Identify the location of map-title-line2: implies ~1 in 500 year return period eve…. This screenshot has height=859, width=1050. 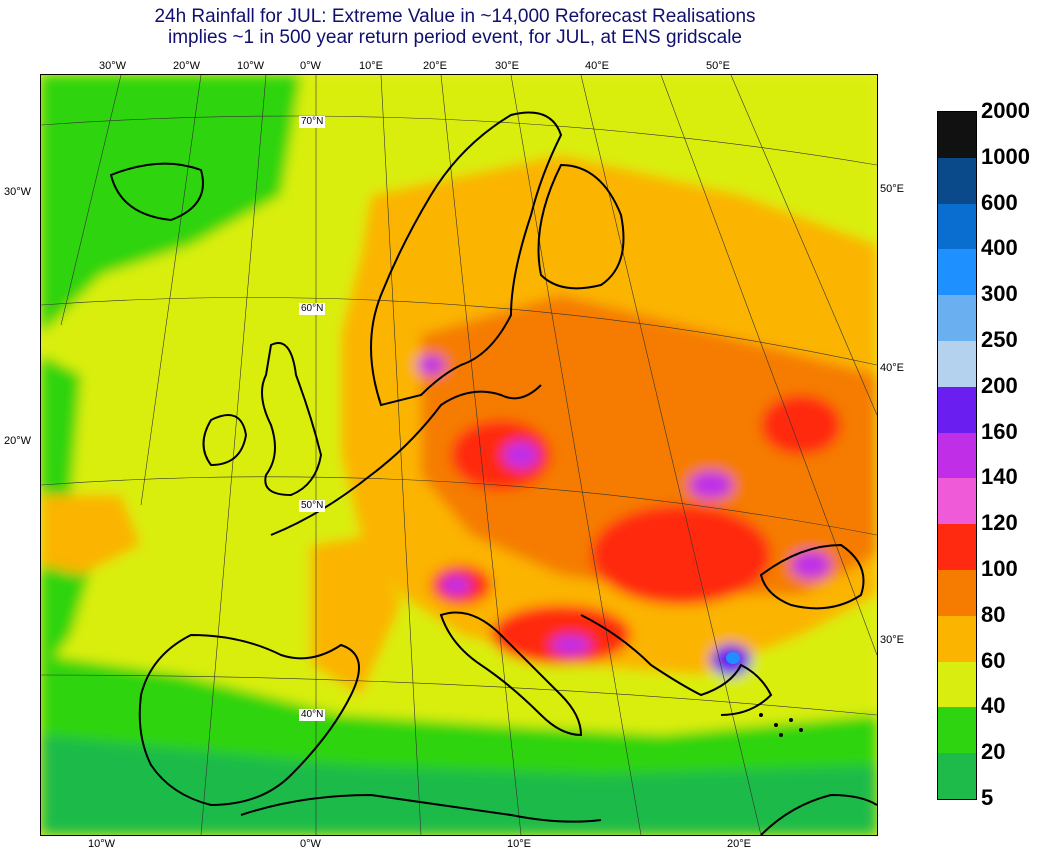
(455, 37).